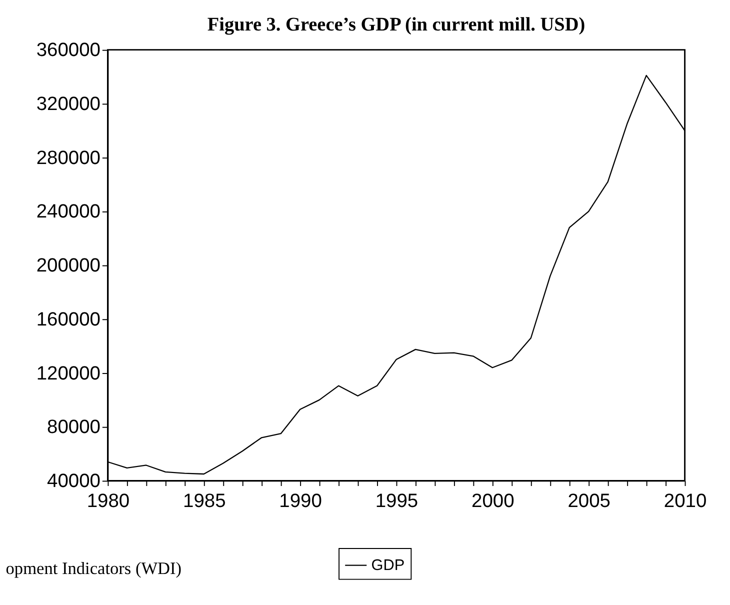  What do you see at coordinates (68, 212) in the screenshot?
I see `y-tick-label: 240000` at bounding box center [68, 212].